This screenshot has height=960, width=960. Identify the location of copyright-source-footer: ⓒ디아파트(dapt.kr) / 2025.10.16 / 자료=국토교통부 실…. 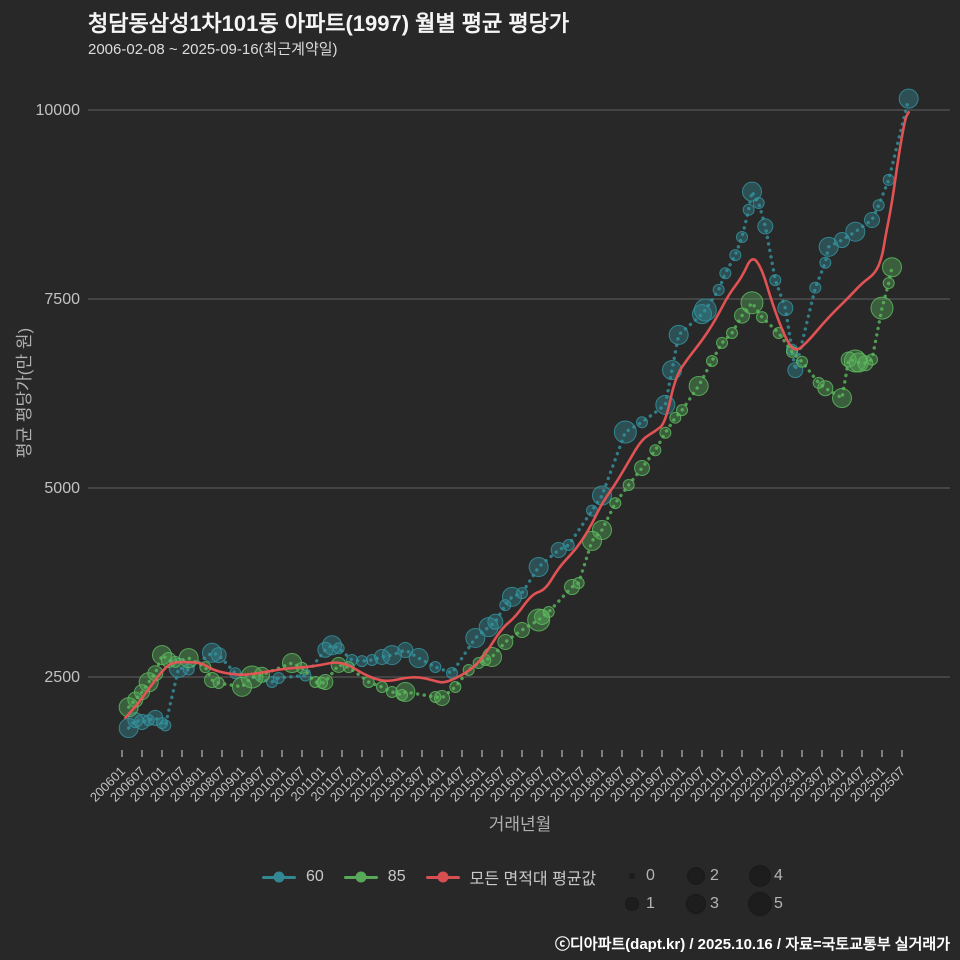
(752, 944).